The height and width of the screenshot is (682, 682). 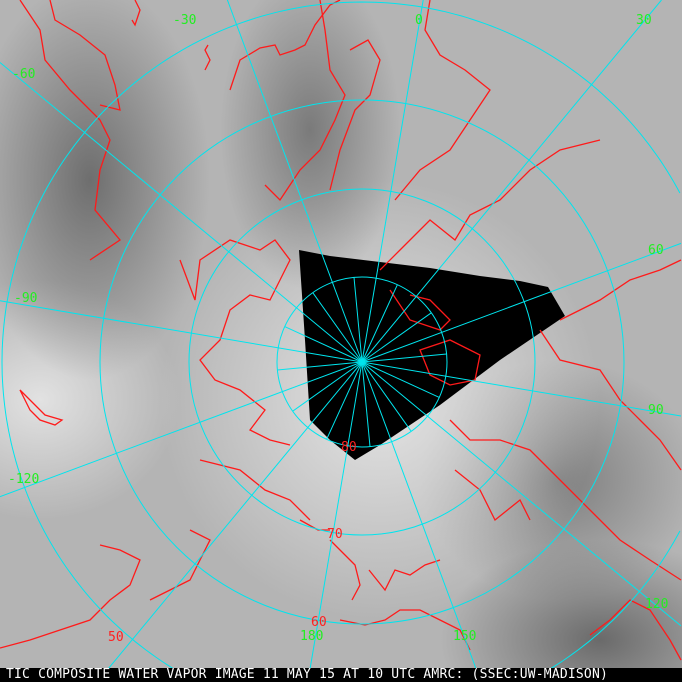 What do you see at coordinates (644, 20) in the screenshot?
I see `longitude-label: 30` at bounding box center [644, 20].